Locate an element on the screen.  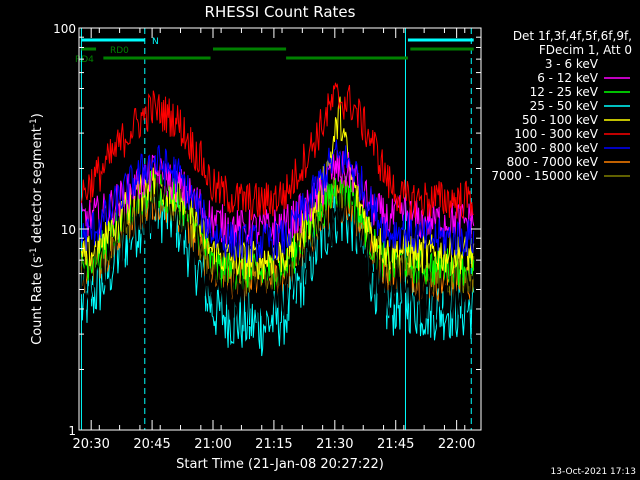
legend-label-4: 25 - 50 keV is located at coordinates (564, 106).